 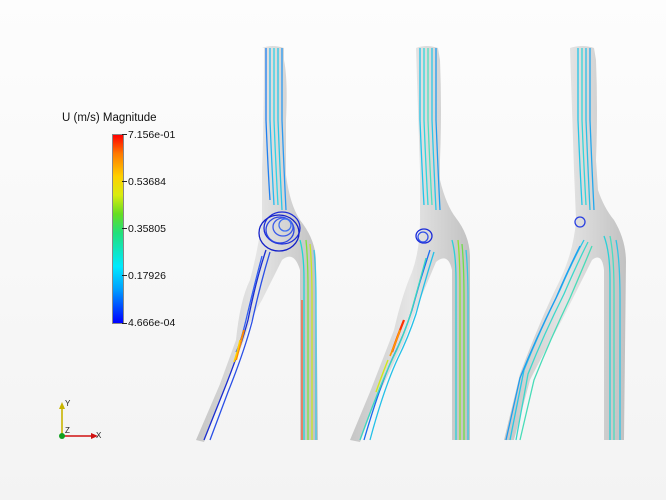 I want to click on vessel-3-wall, so click(x=565, y=243).